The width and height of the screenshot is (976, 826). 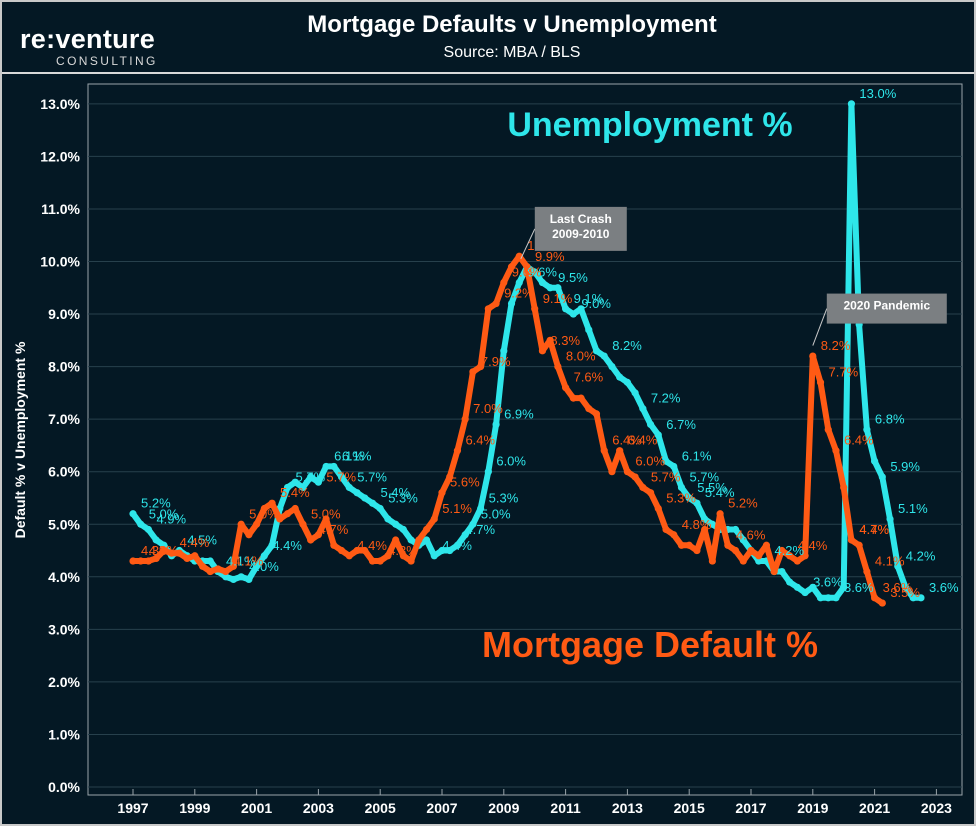 I want to click on unemployment-data-label: 9.0%, so click(x=596, y=303).